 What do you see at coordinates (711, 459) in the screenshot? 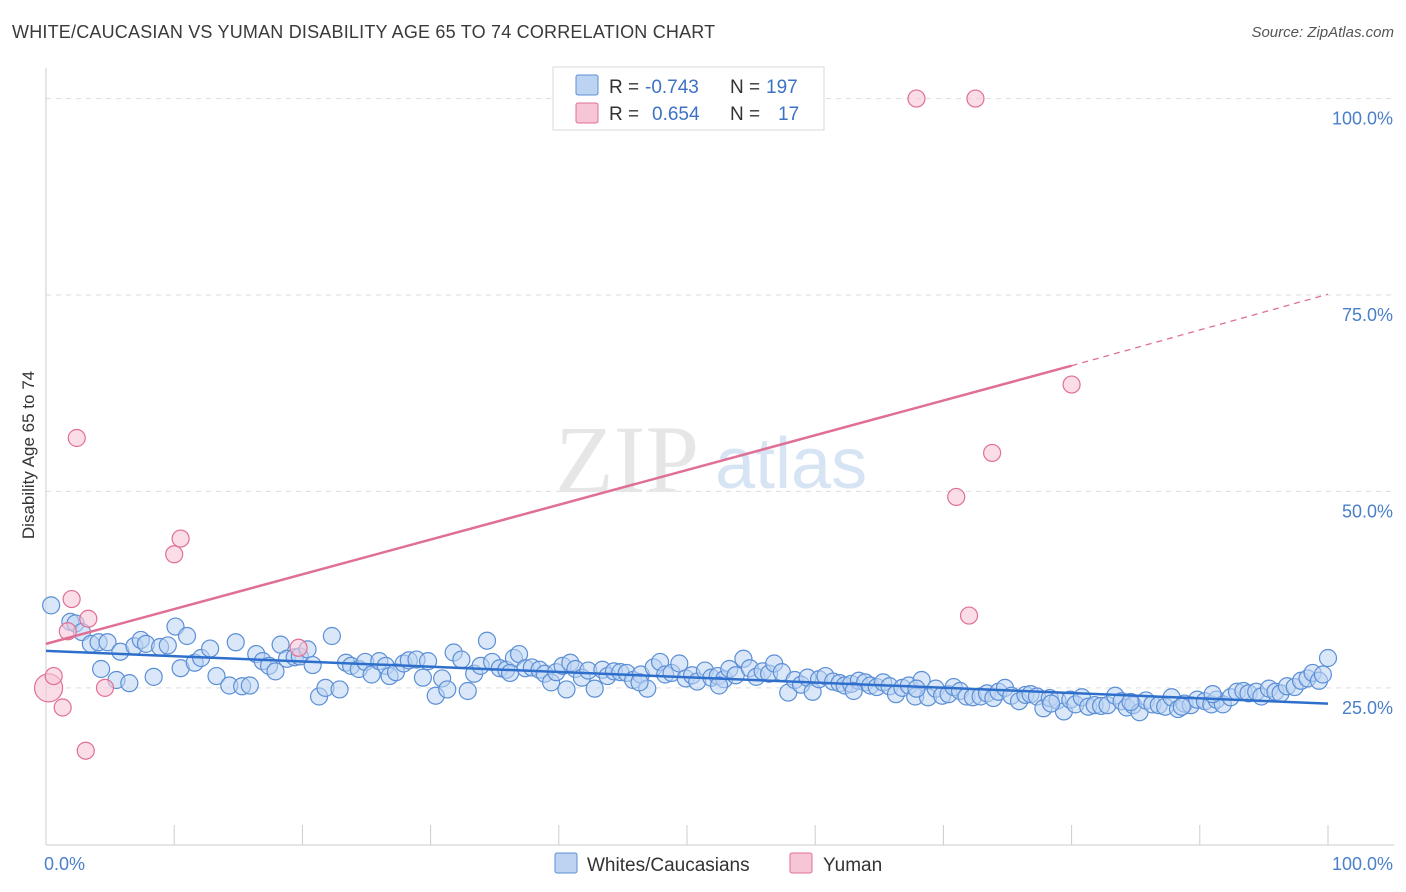
I see `watermark: ZIP atlas` at bounding box center [711, 459].